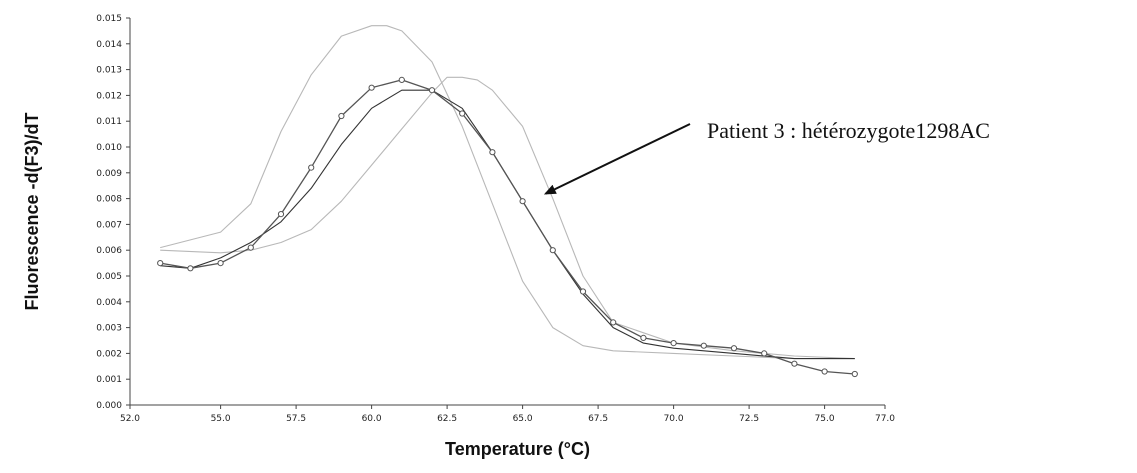  What do you see at coordinates (109, 148) in the screenshot?
I see `y-tick-label: 0.010` at bounding box center [109, 148].